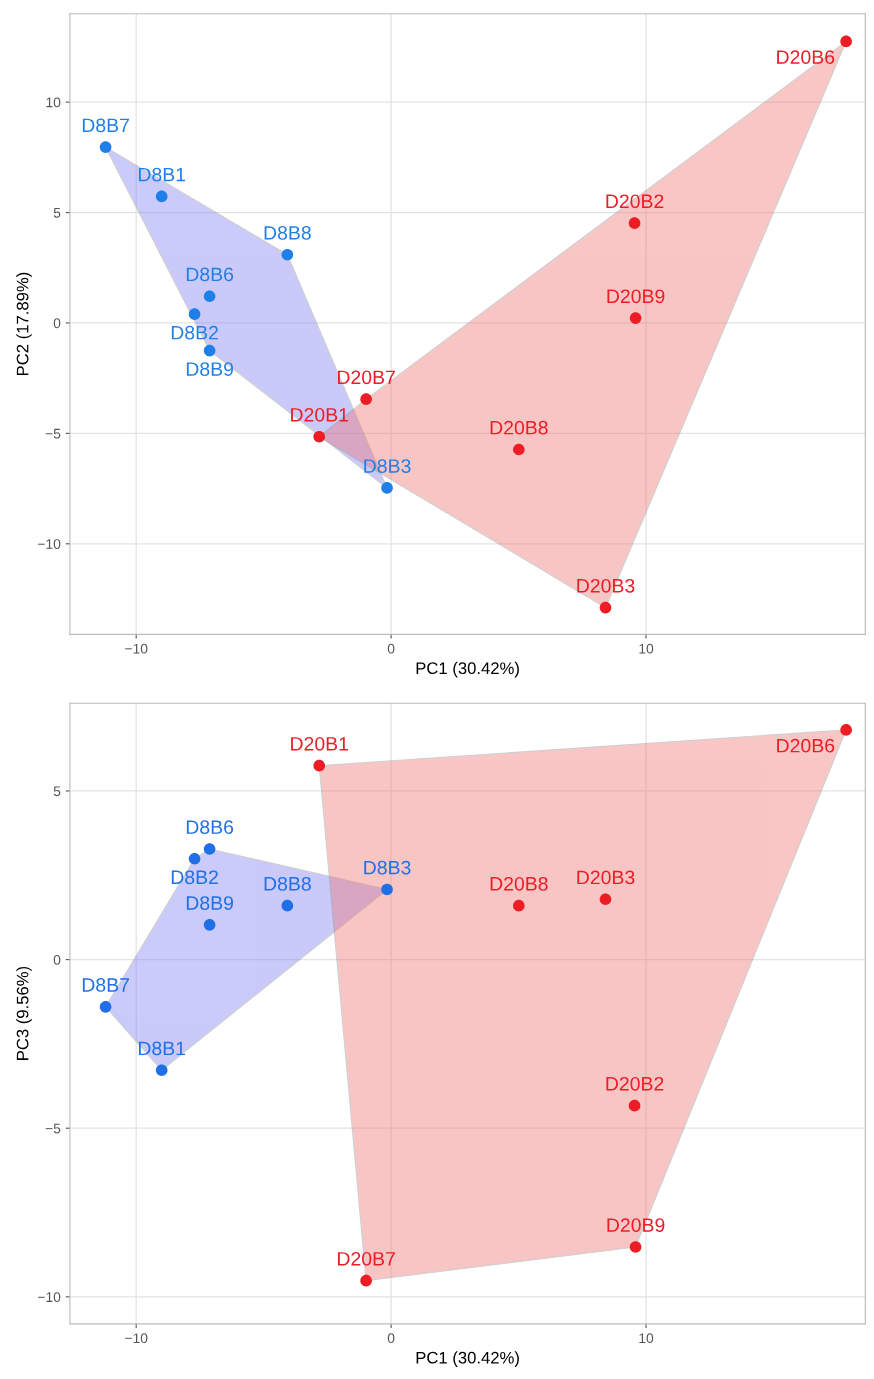 This screenshot has width=874, height=1379. What do you see at coordinates (24, 324) in the screenshot?
I see `y-axis-title: PC2 (17.89%)` at bounding box center [24, 324].